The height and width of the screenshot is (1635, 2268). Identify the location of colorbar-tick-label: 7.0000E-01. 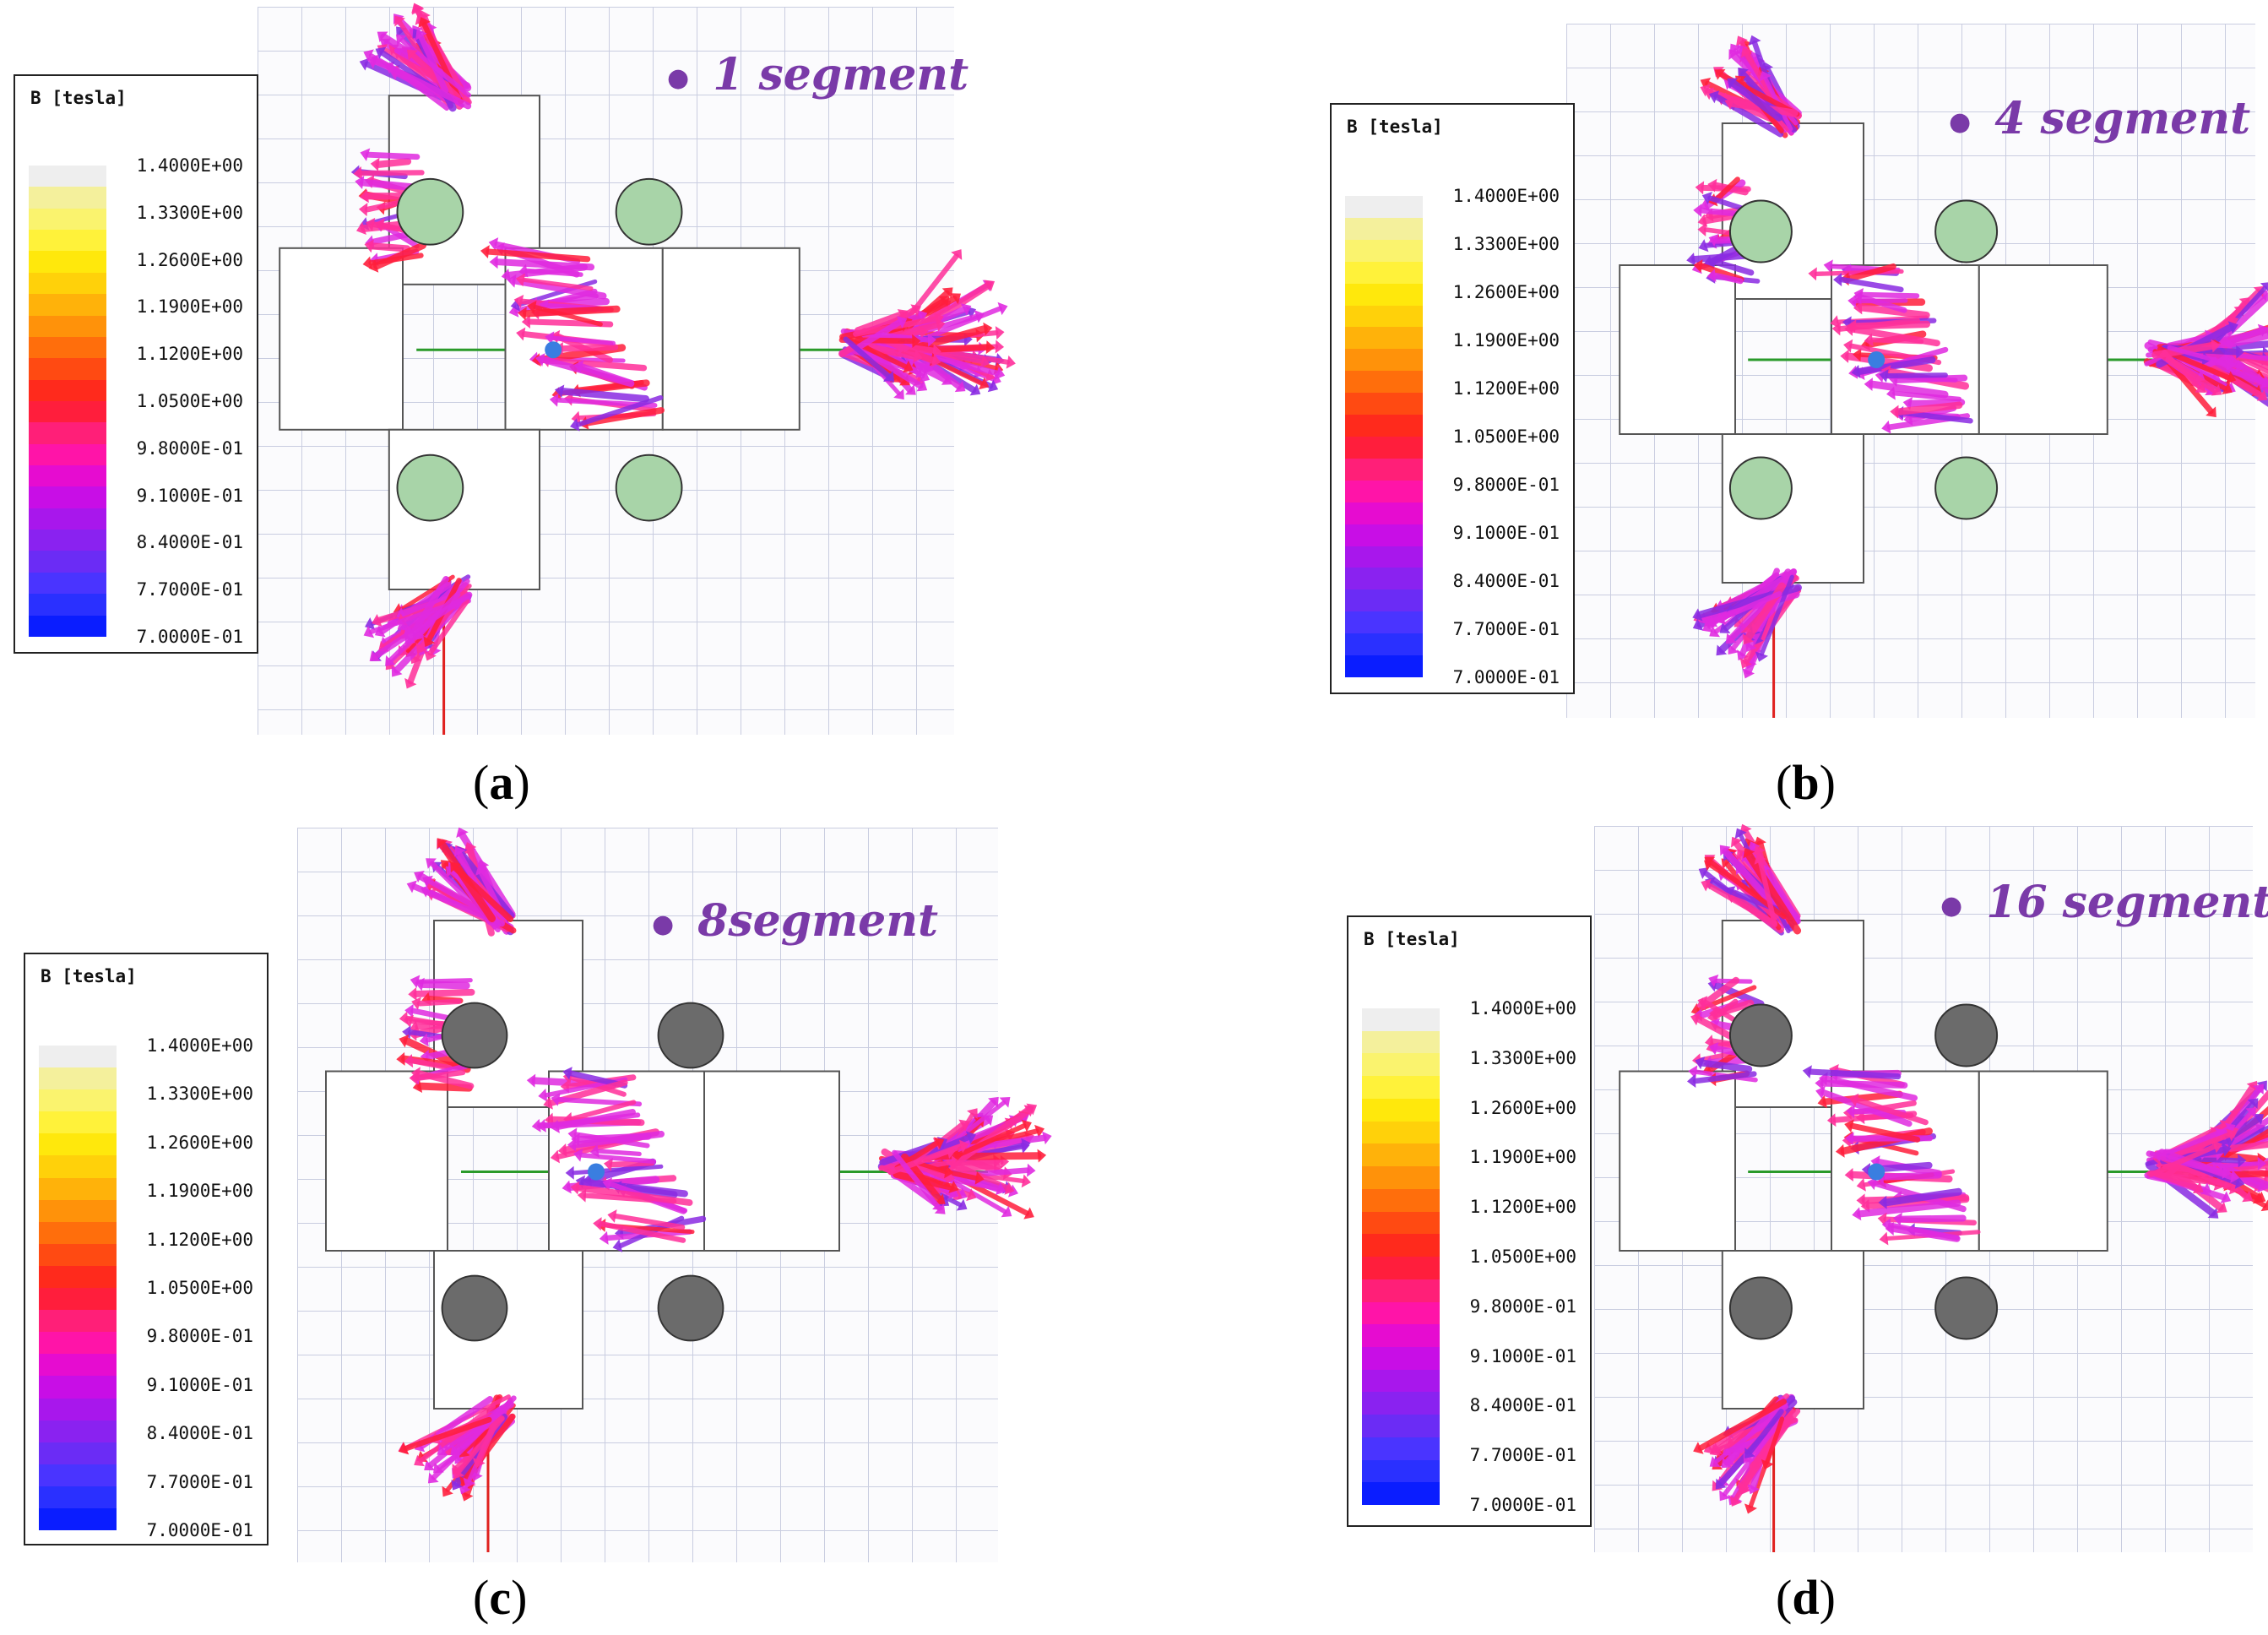
(189, 637).